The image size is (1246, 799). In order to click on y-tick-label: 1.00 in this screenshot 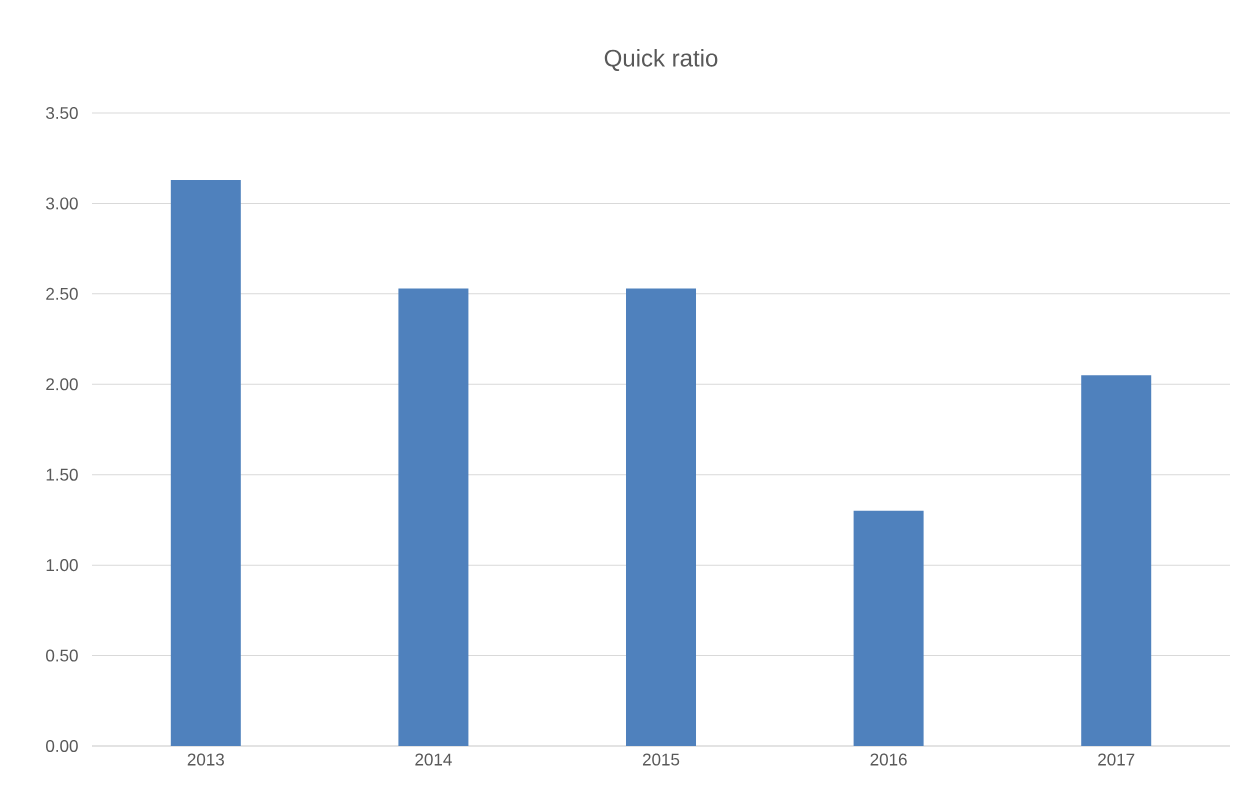, I will do `click(62, 565)`.